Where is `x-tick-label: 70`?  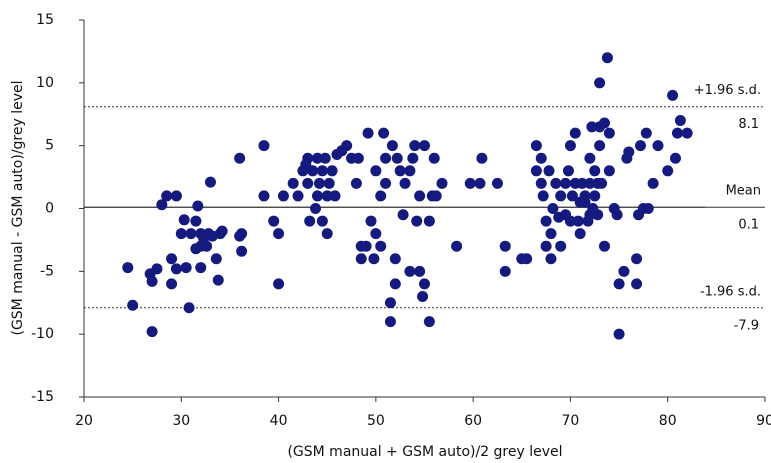
x-tick-label: 70 is located at coordinates (571, 421).